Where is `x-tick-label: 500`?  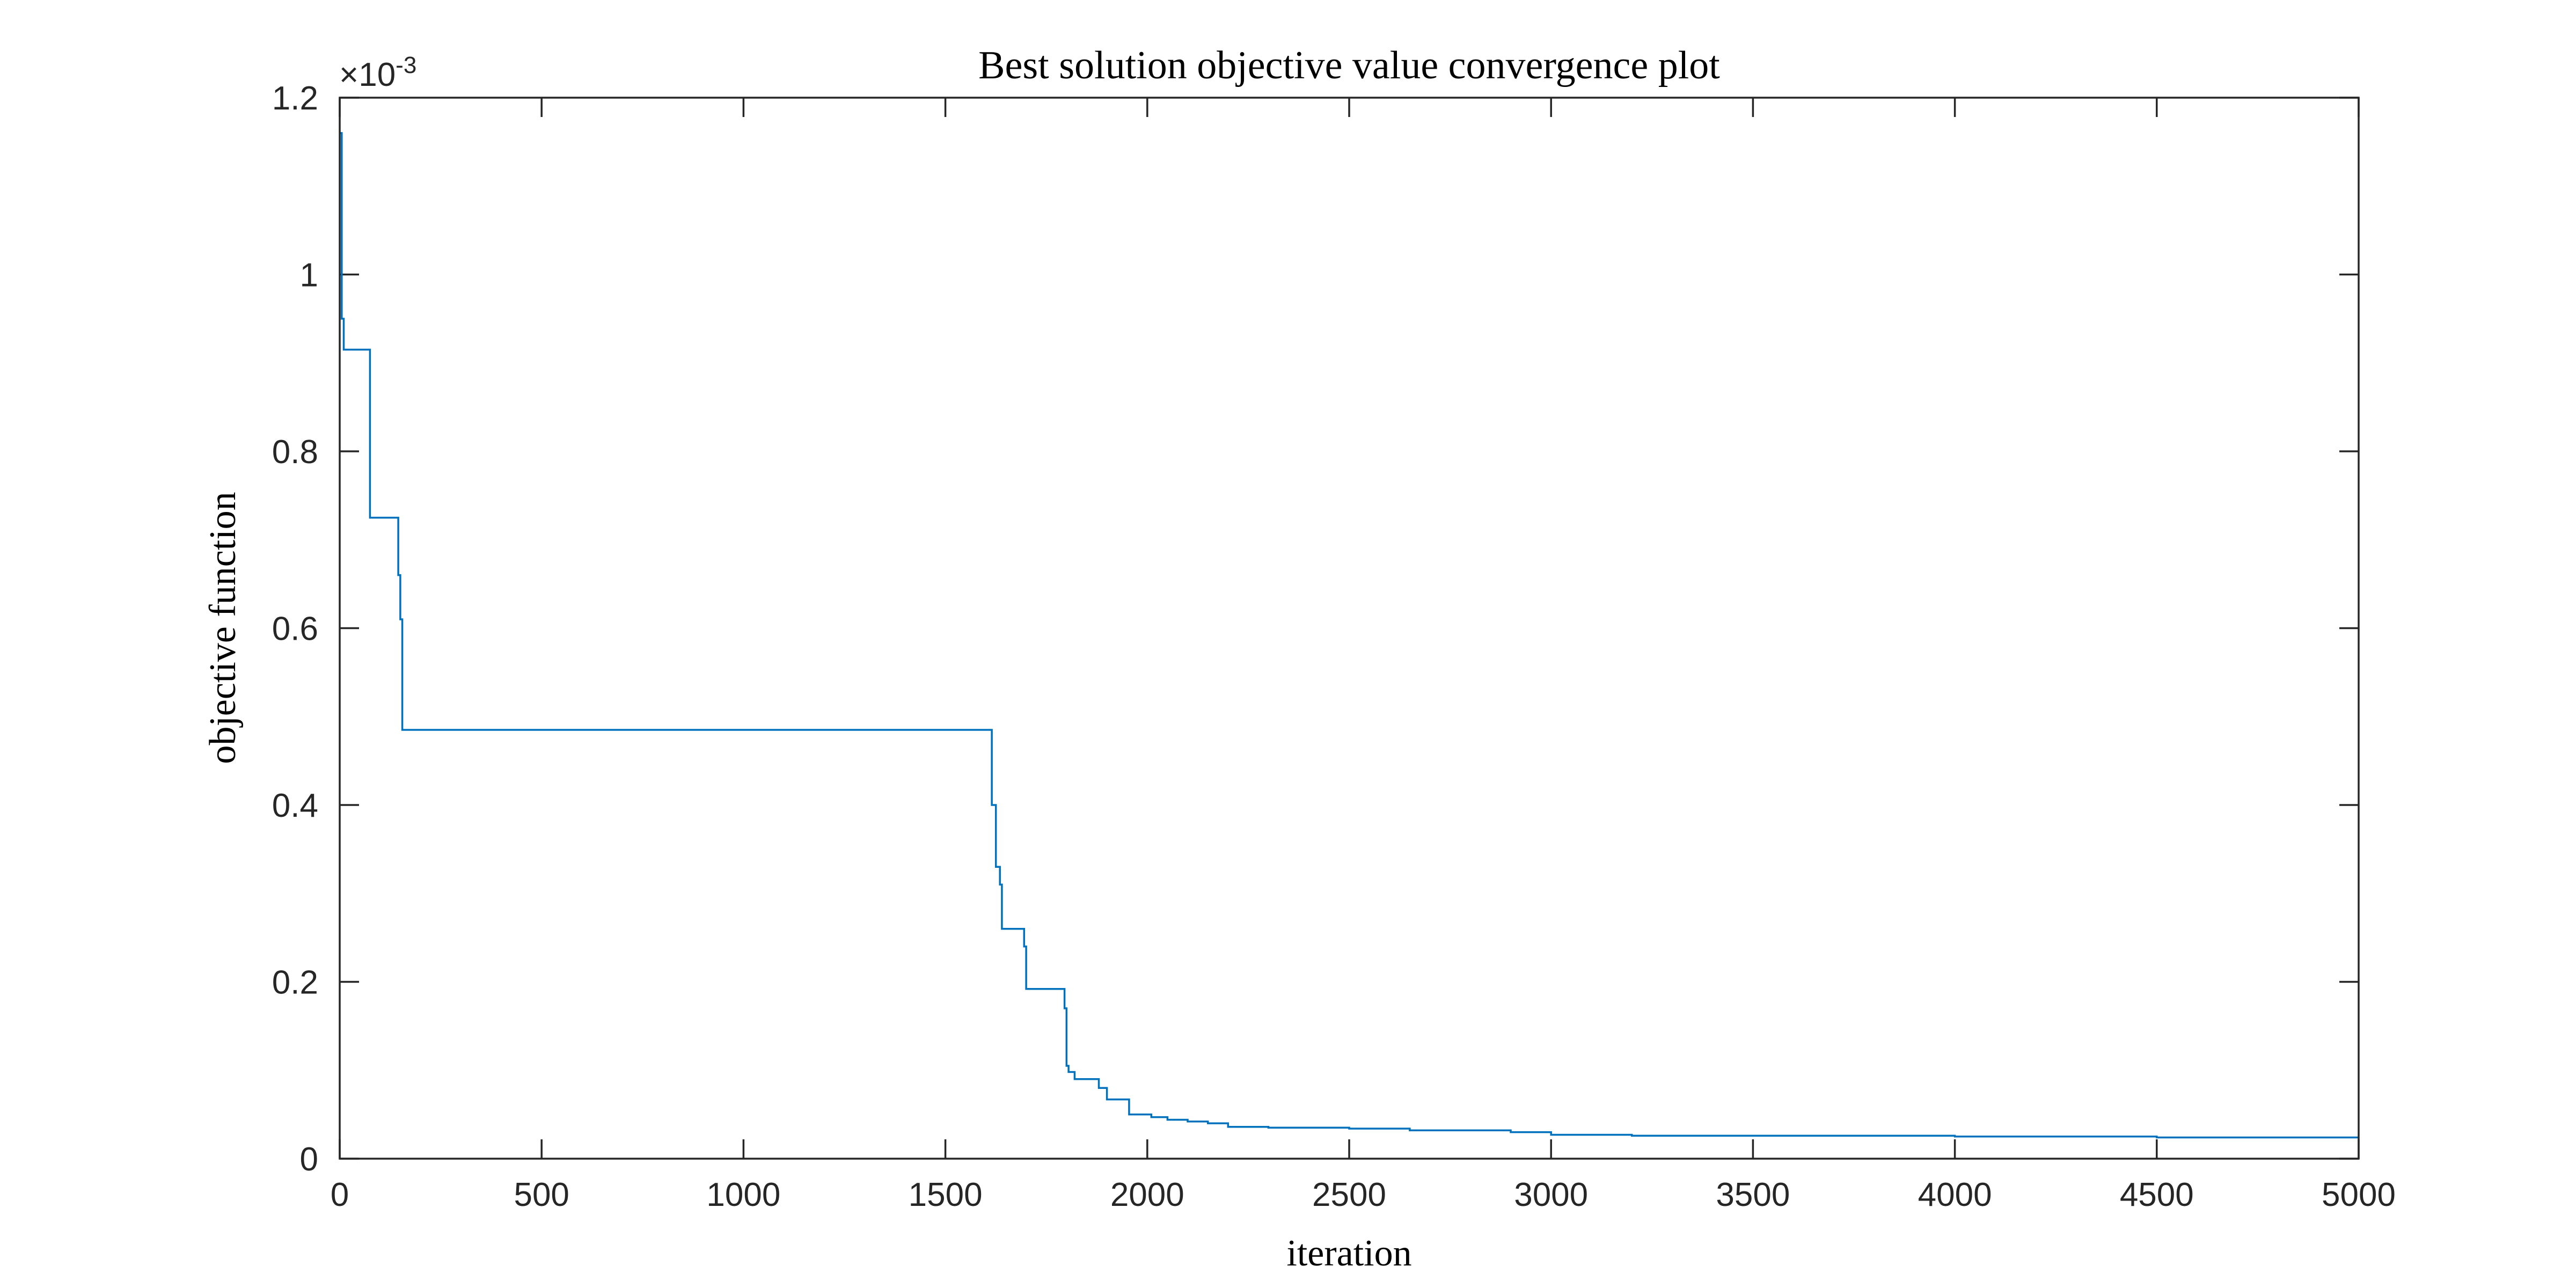
x-tick-label: 500 is located at coordinates (541, 1194).